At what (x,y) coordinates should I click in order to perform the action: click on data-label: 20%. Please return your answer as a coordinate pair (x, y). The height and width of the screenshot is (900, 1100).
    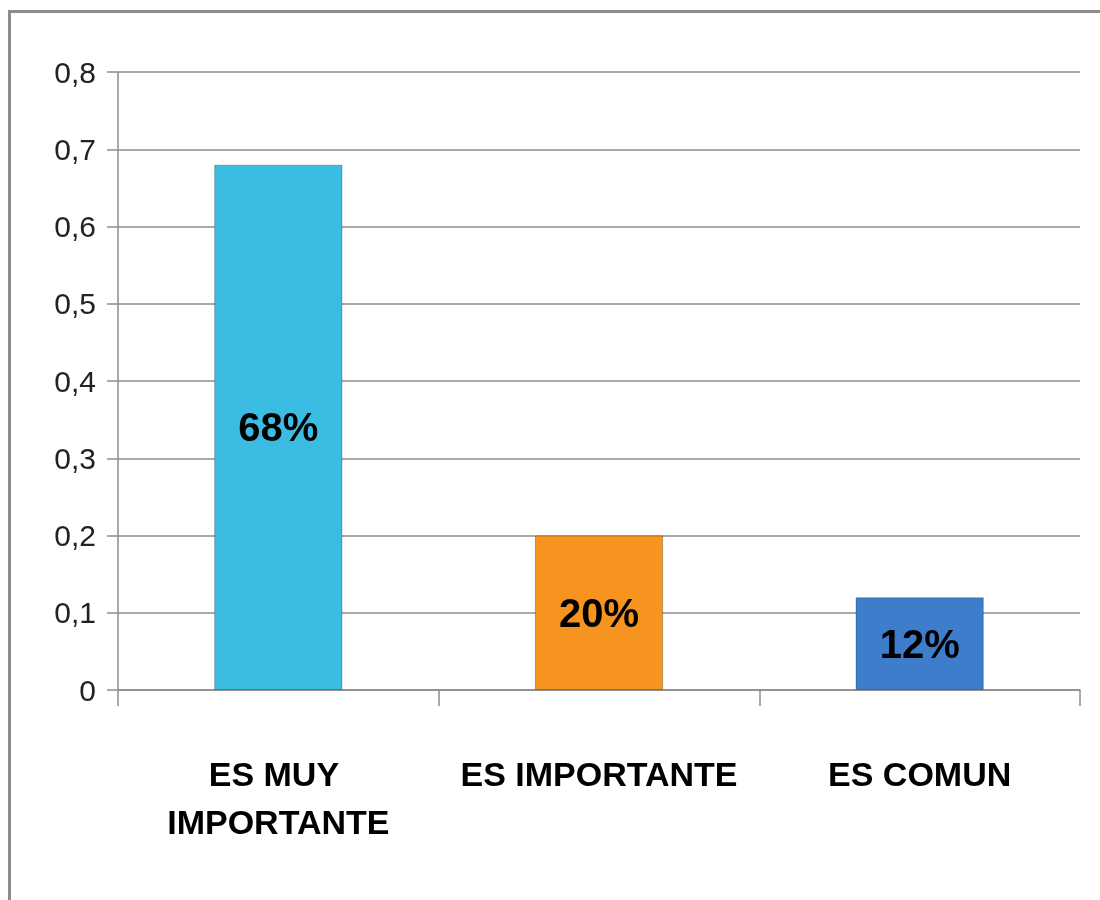
    Looking at the image, I should click on (599, 612).